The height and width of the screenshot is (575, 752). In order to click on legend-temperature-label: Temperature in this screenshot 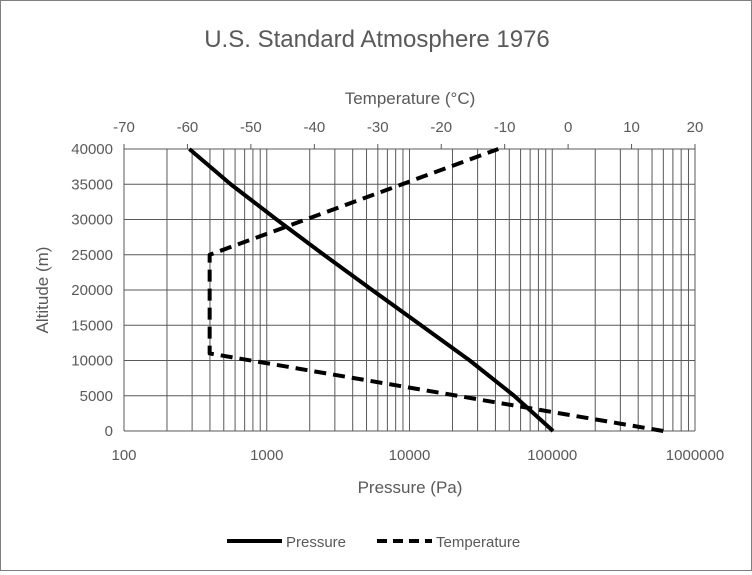, I will do `click(478, 542)`.